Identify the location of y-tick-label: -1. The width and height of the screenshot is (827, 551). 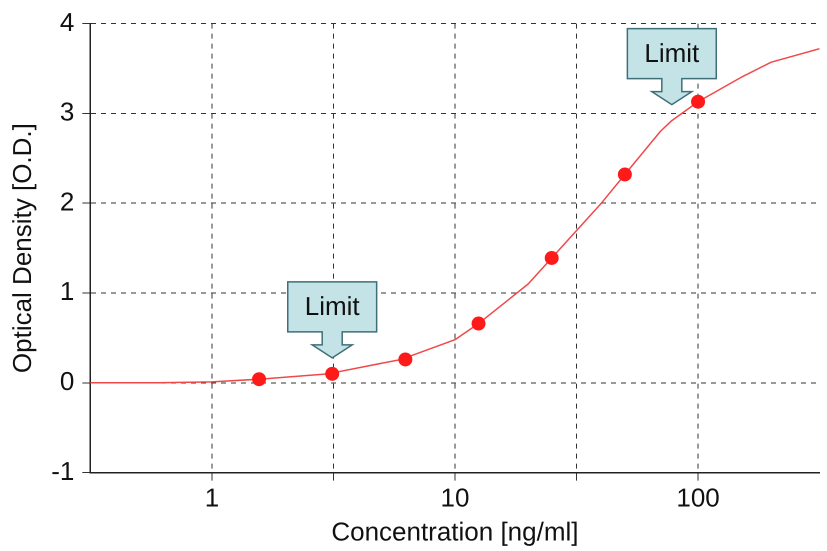
(62, 471).